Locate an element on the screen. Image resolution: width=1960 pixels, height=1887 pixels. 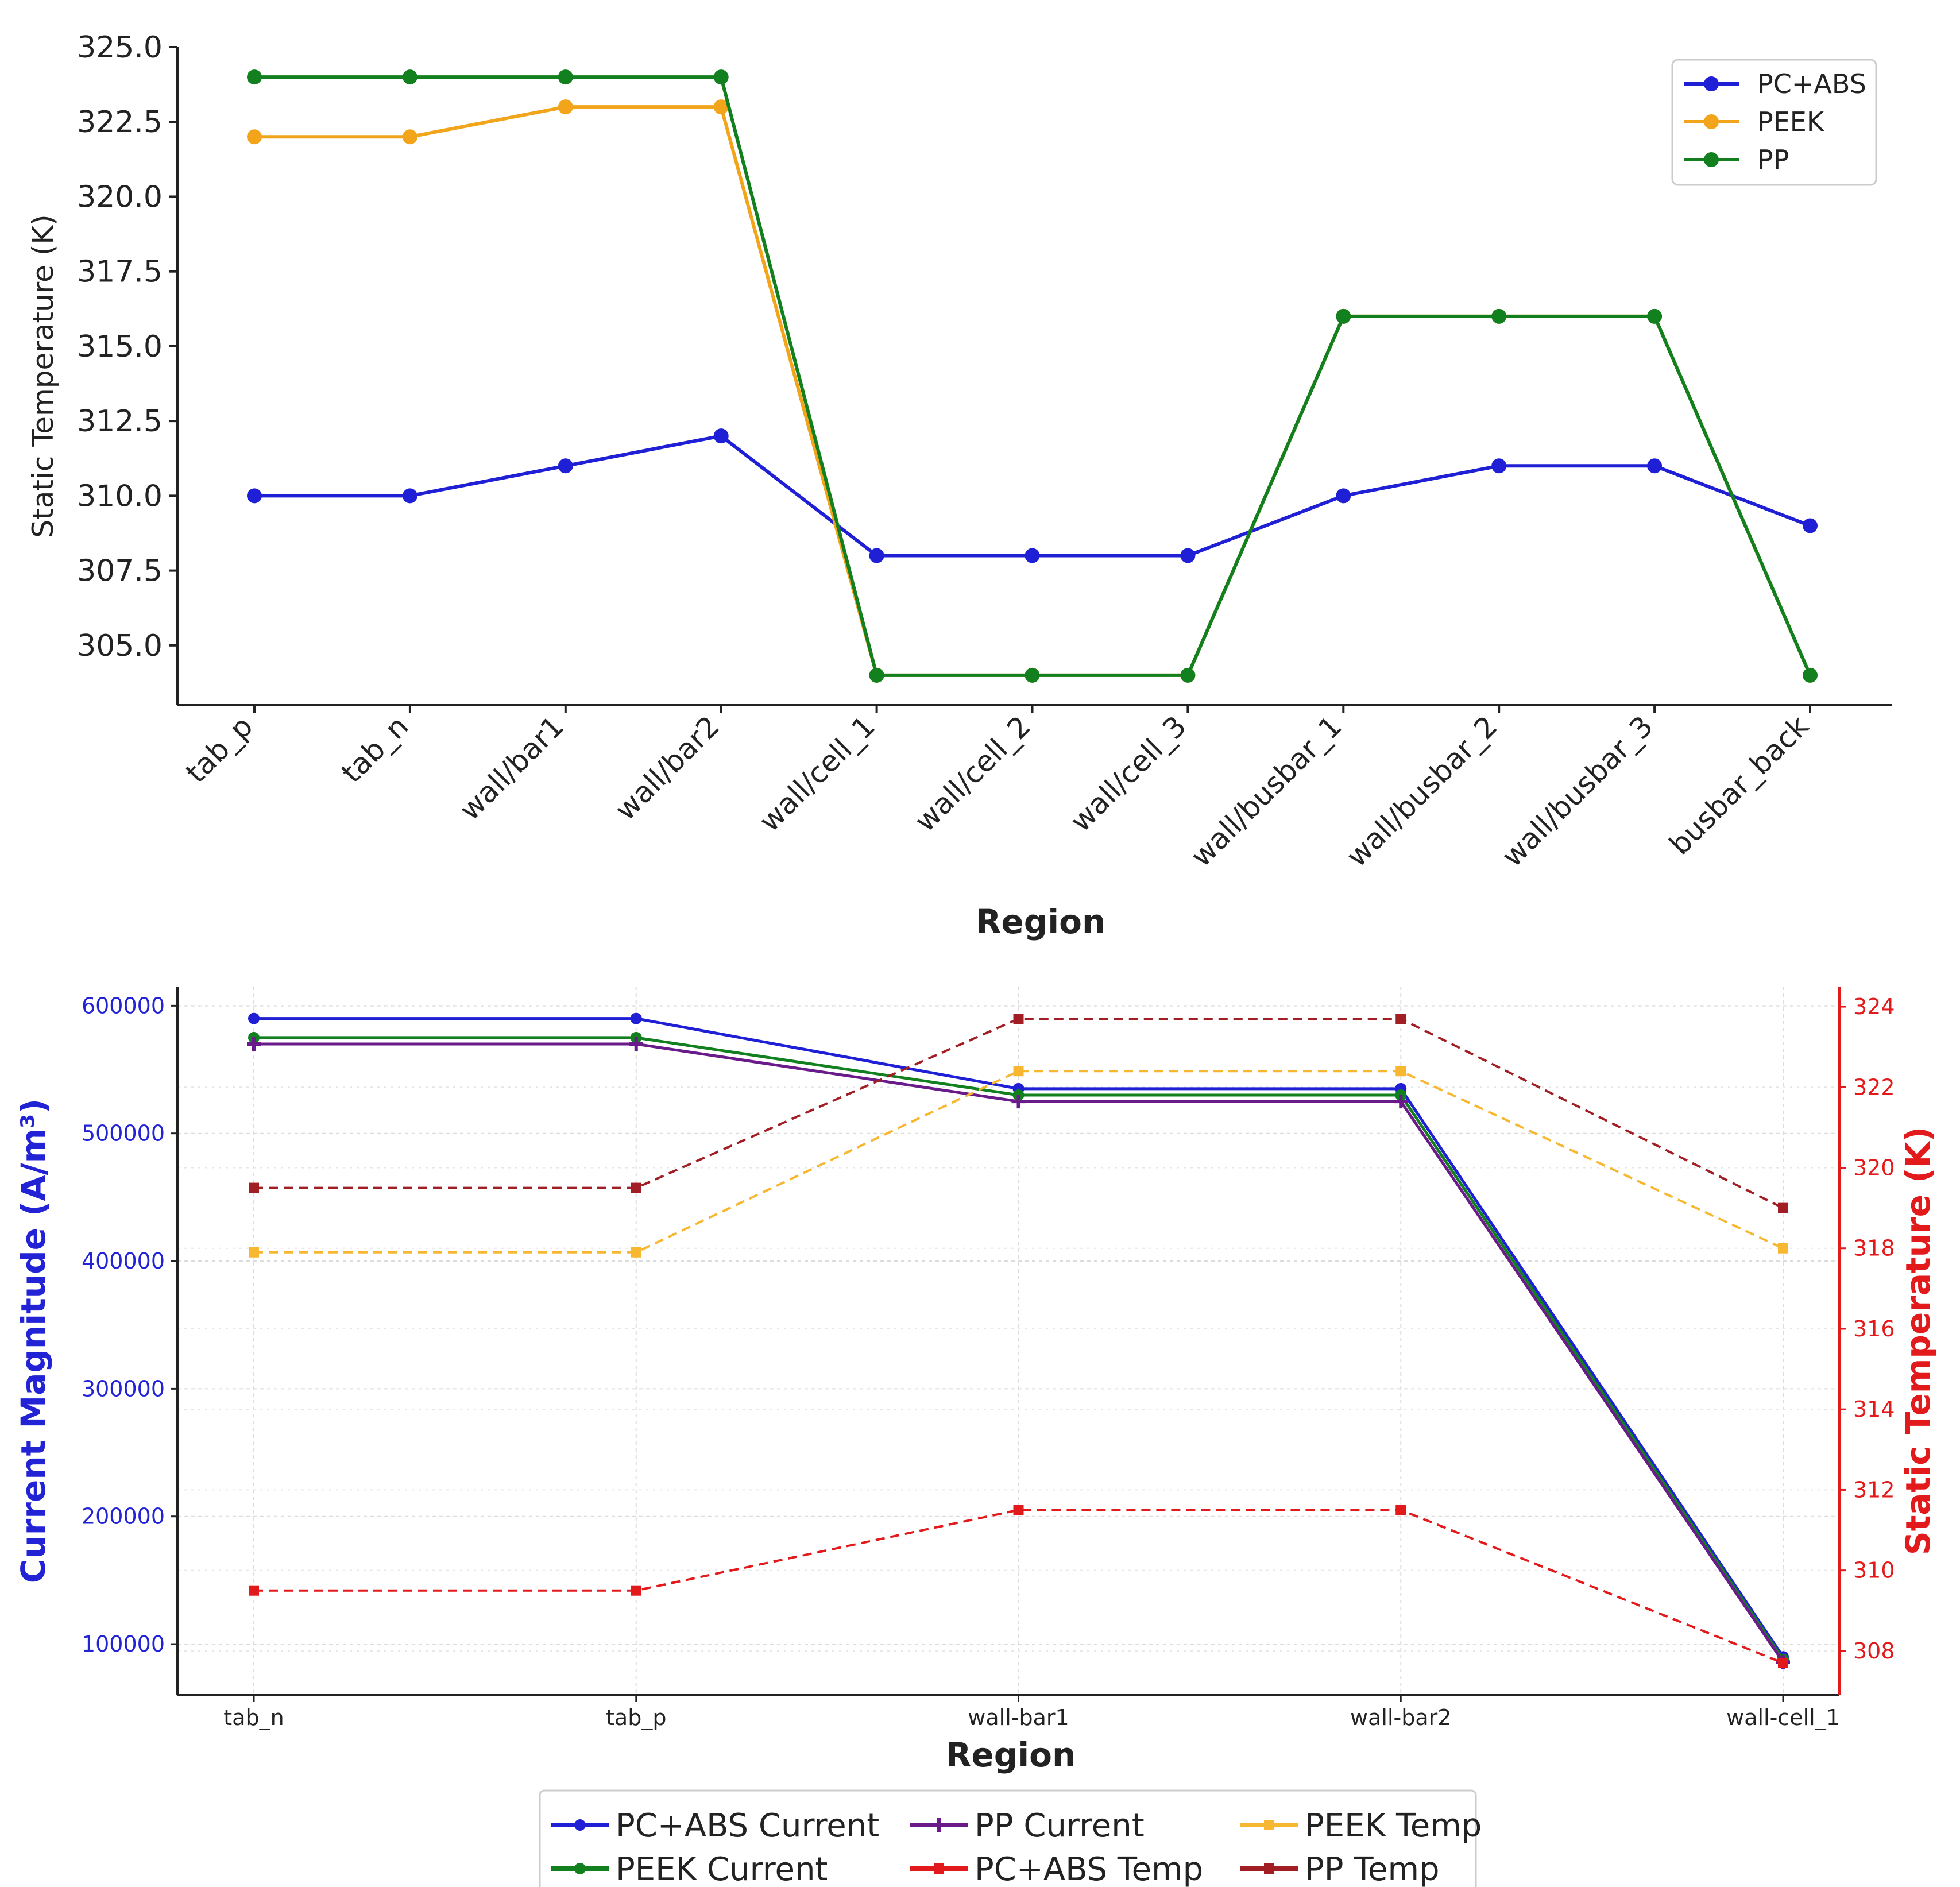
temperature-right-ticks: 308 310 312 314 316 318 320 322 324 is located at coordinates (1867, 1329).